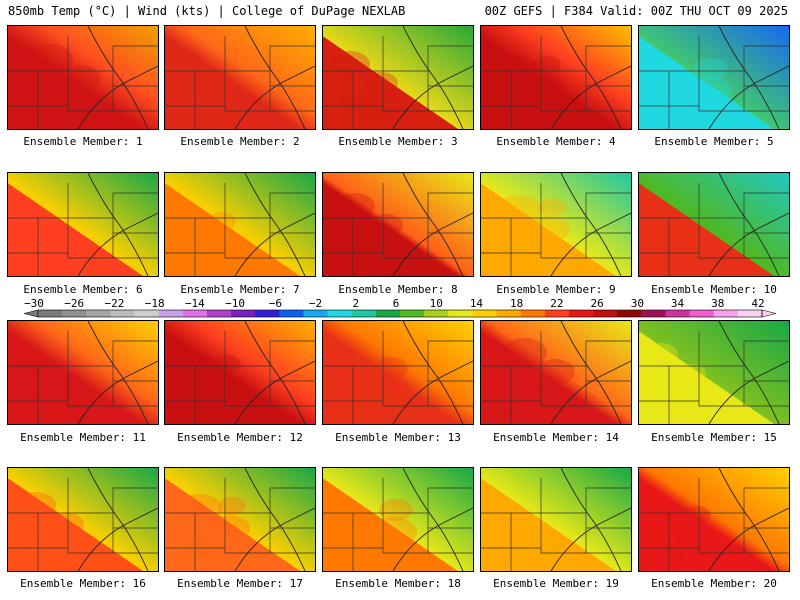  Describe the element at coordinates (769, 313) in the screenshot. I see `colorbar-max-arrow` at that location.